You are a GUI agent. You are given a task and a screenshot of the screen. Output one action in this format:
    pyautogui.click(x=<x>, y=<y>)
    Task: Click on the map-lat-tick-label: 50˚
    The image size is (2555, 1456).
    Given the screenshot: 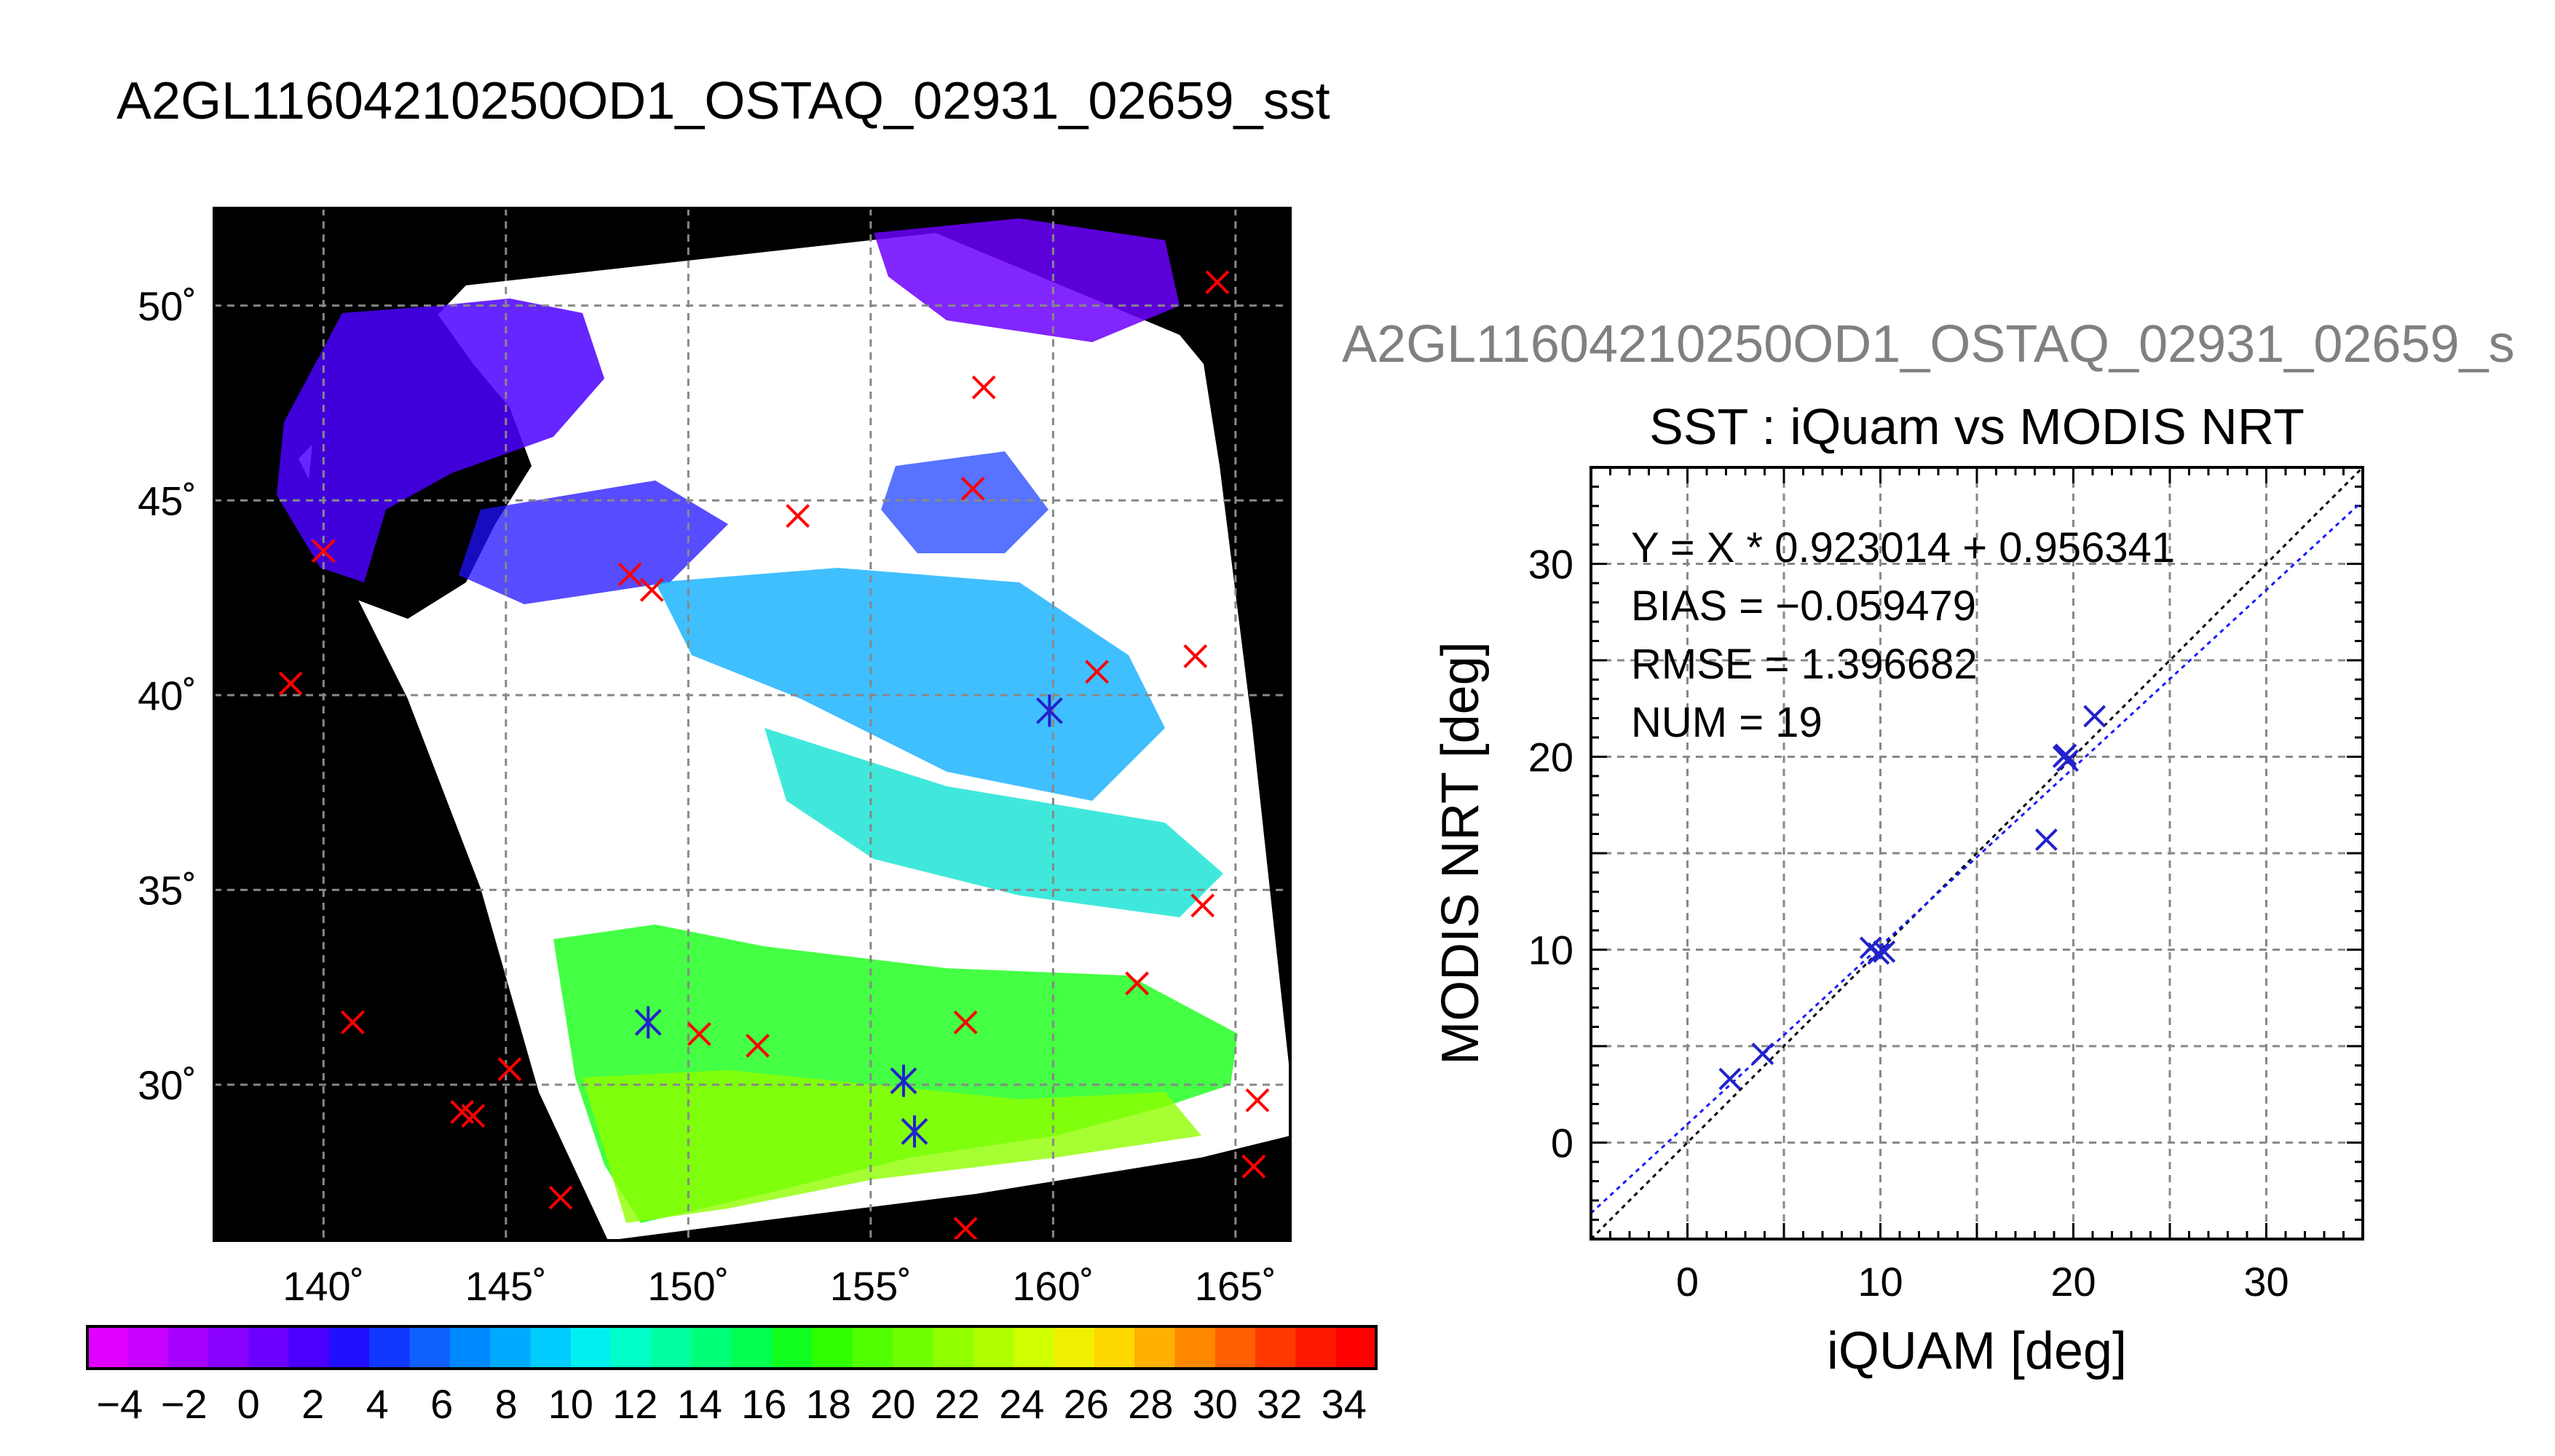 What is the action you would take?
    pyautogui.click(x=167, y=306)
    